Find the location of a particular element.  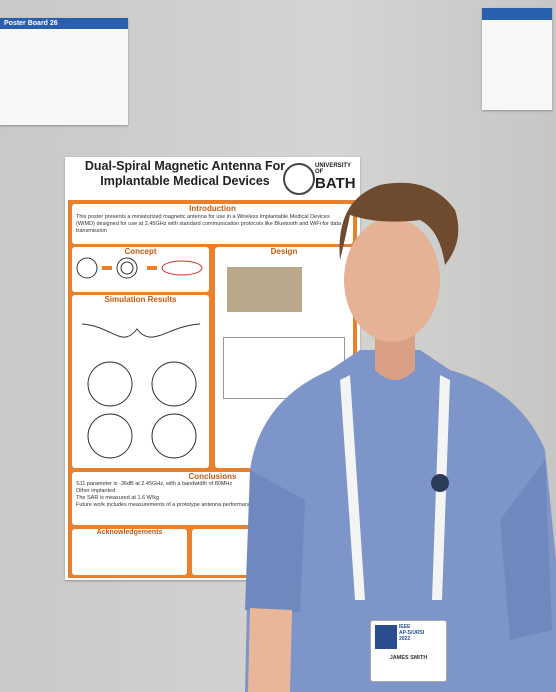

badge-event: IEEE AP-S/URSI 2022 is located at coordinates (411, 633).